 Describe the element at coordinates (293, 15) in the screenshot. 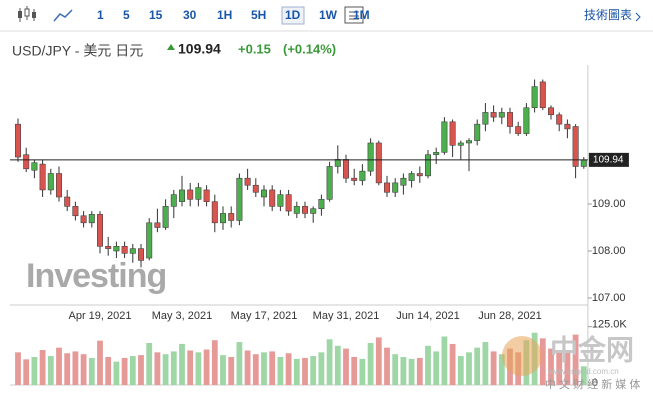

I see `interval-button: 1D` at that location.